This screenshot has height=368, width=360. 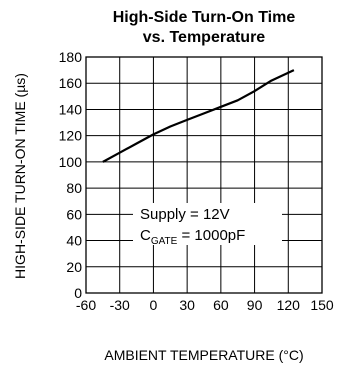 I want to click on y-tick-label: 40, so click(x=74, y=241).